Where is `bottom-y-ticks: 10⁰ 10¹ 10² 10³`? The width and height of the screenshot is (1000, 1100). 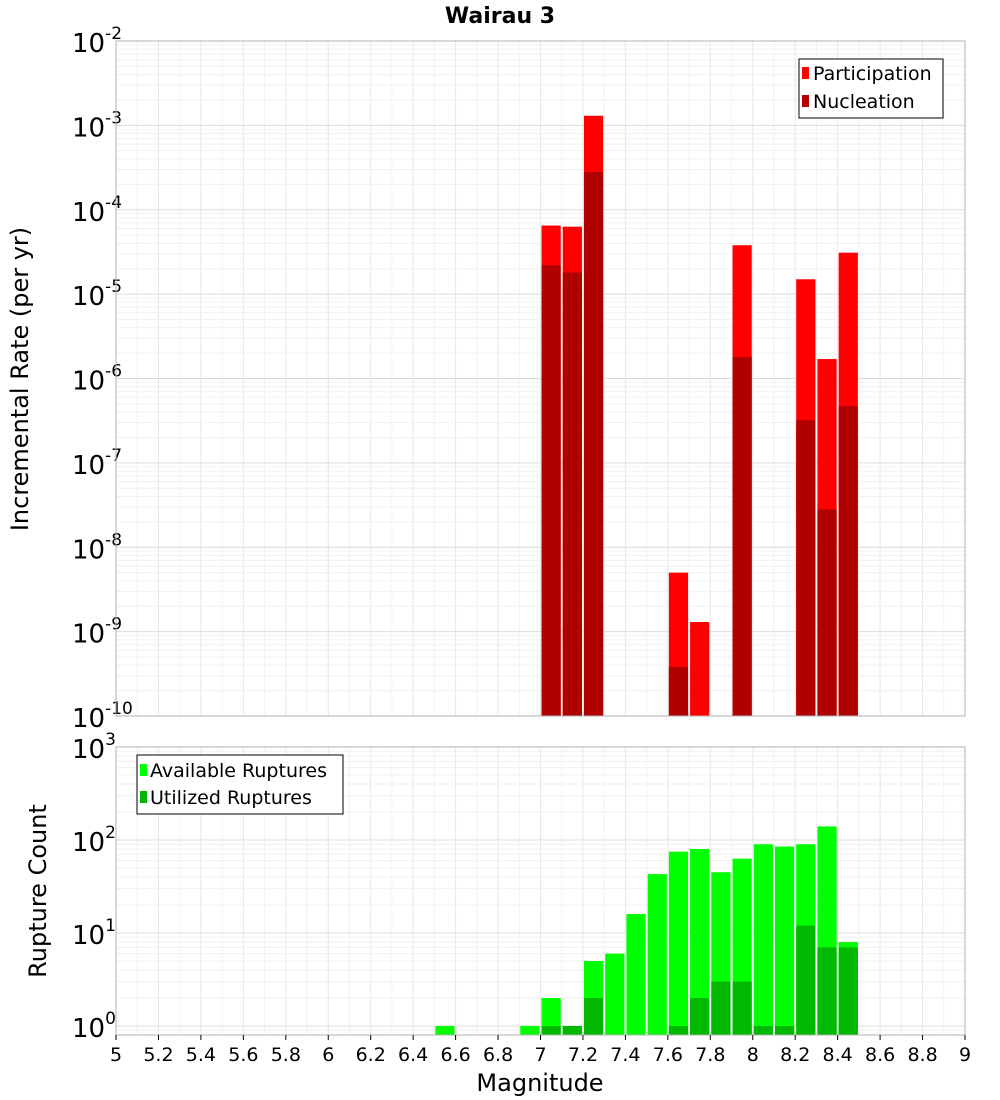 bottom-y-ticks: 10⁰ 10¹ 10² 10³ is located at coordinates (94, 887).